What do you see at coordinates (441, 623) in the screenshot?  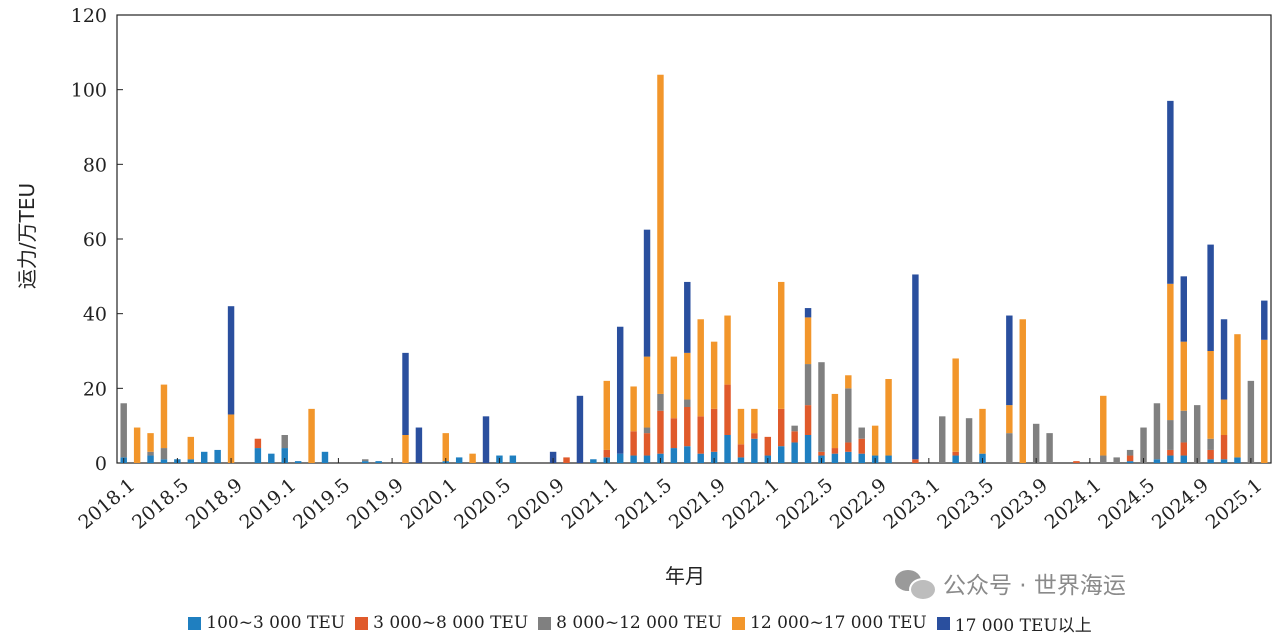 I see `legend-item: 3 000~8 000 TEU` at bounding box center [441, 623].